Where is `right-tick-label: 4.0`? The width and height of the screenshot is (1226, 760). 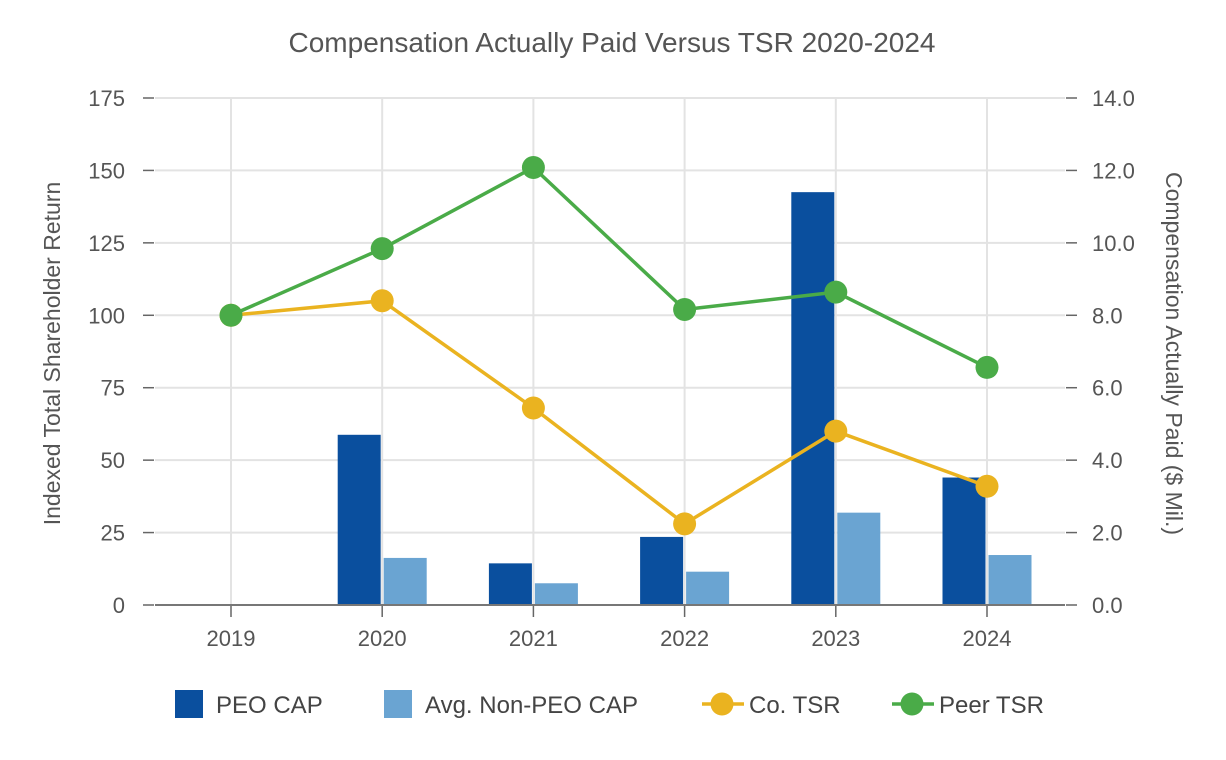 right-tick-label: 4.0 is located at coordinates (1107, 460).